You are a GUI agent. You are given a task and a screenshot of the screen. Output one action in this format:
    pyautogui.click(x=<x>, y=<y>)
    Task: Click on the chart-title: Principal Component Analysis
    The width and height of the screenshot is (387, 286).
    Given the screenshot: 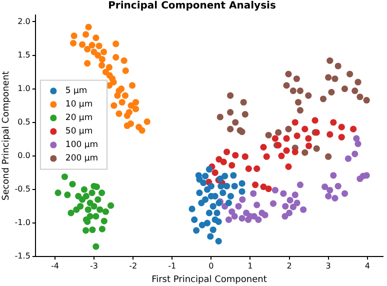 What is the action you would take?
    pyautogui.click(x=192, y=6)
    